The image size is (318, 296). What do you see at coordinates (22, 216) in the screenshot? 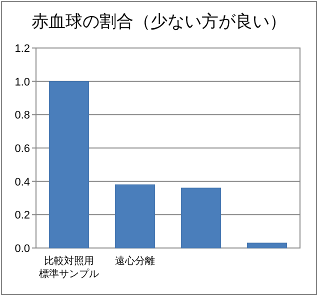
I see `y-tick-label: 0.2` at bounding box center [22, 216].